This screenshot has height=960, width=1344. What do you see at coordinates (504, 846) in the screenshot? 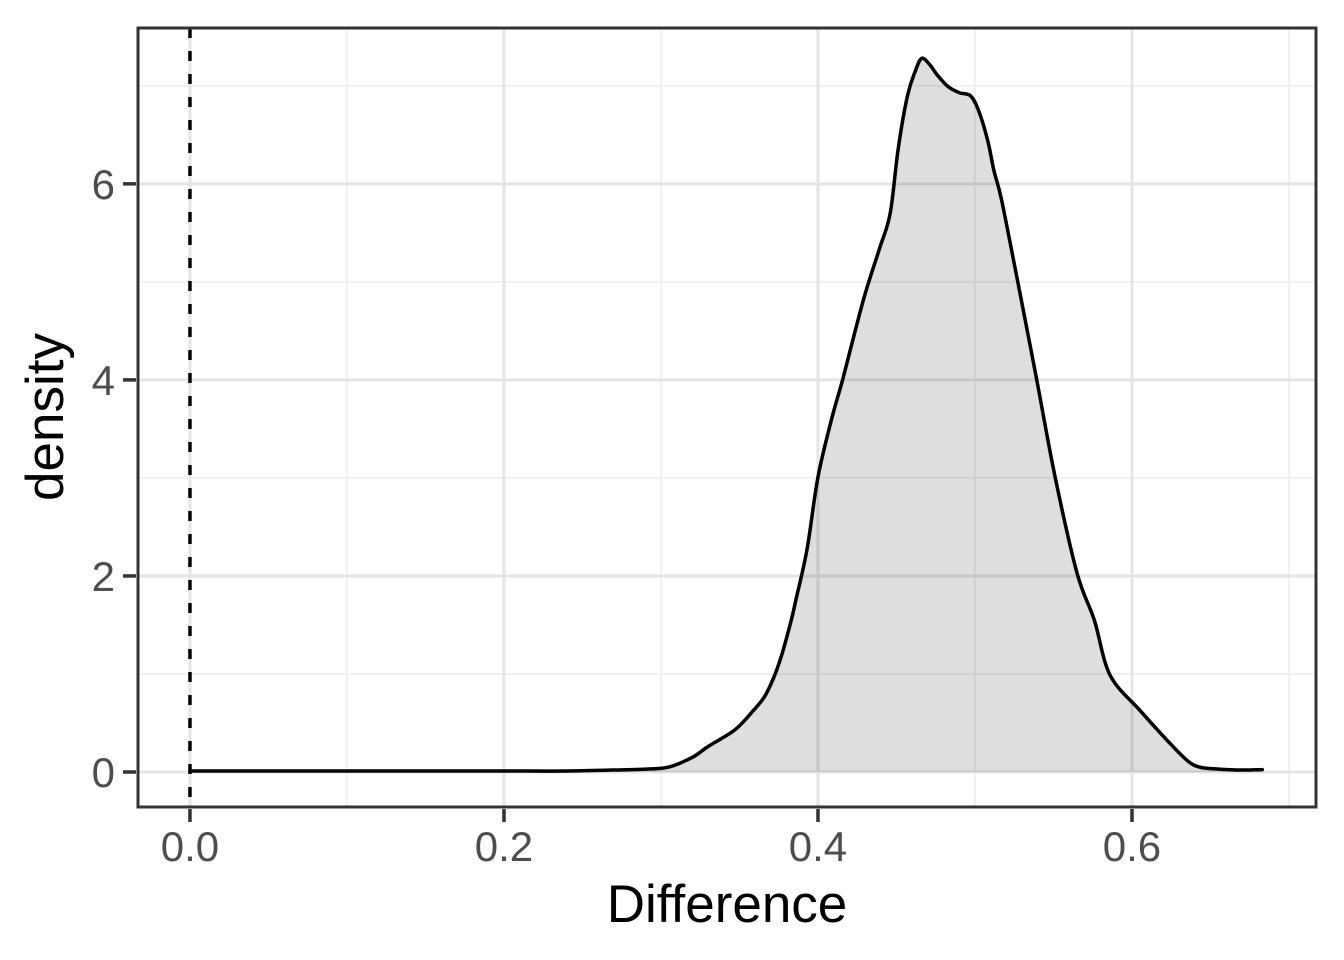
I see `x-tick-label: 0.2` at bounding box center [504, 846].